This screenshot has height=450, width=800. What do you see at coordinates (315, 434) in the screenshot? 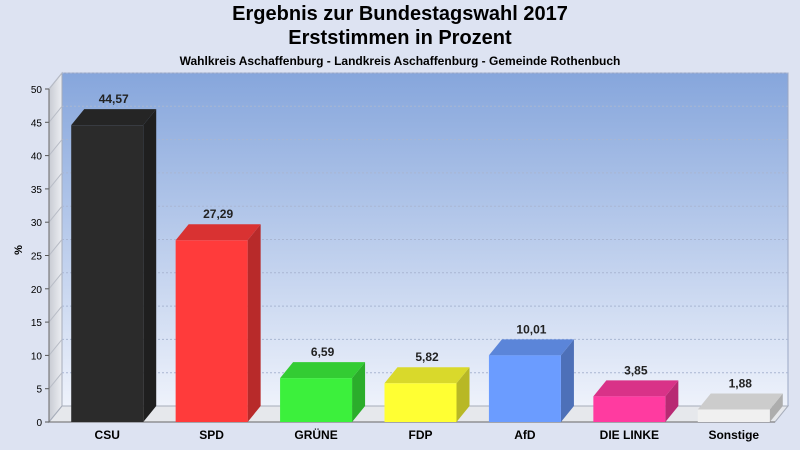
I see `x-tick-label: GRÜNE` at bounding box center [315, 434].